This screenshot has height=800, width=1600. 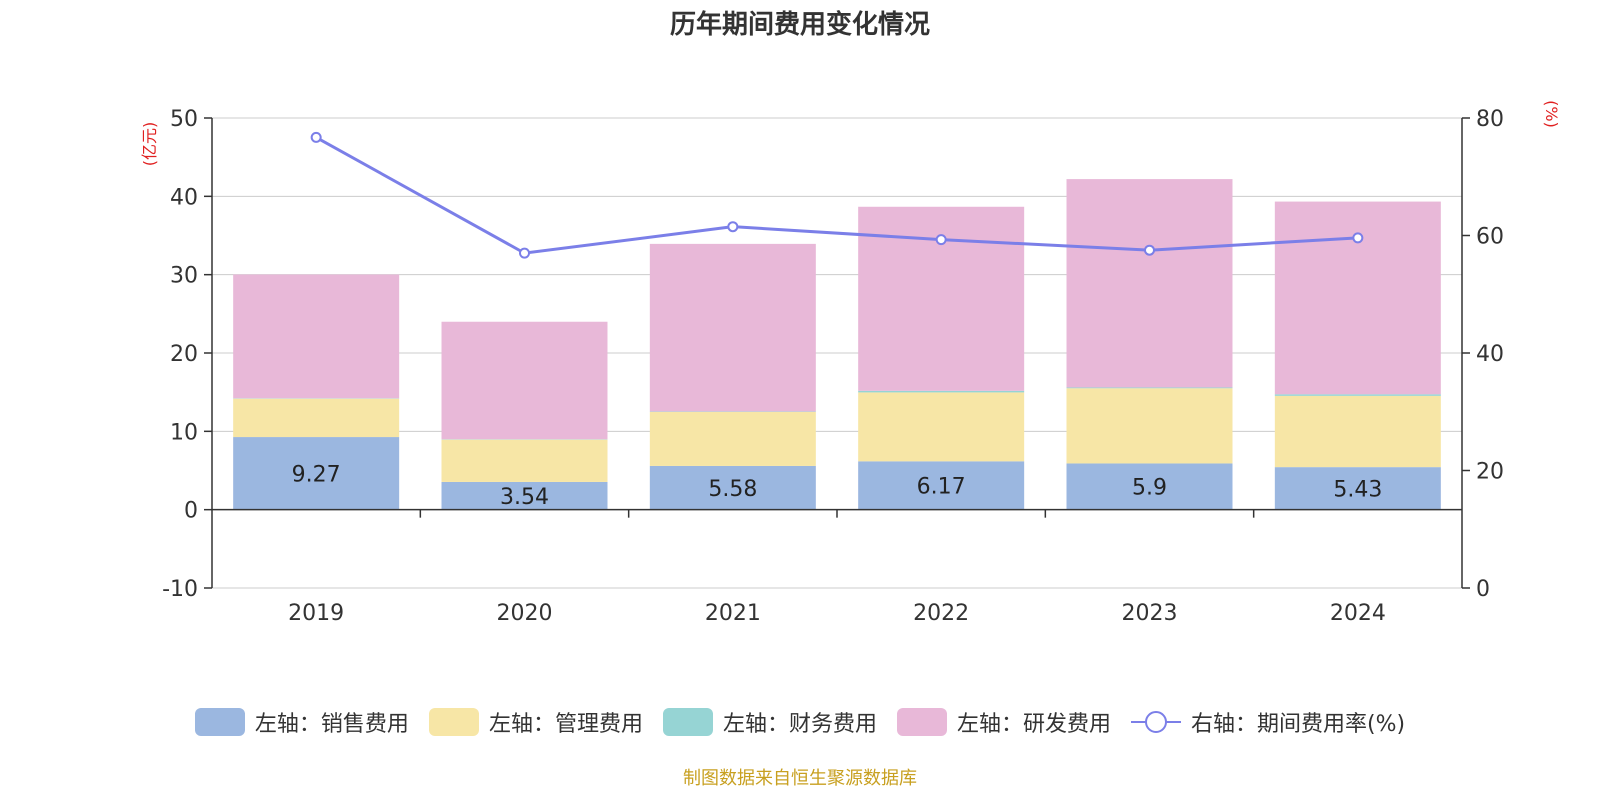 I want to click on x-tick-label: 2020, so click(x=525, y=613).